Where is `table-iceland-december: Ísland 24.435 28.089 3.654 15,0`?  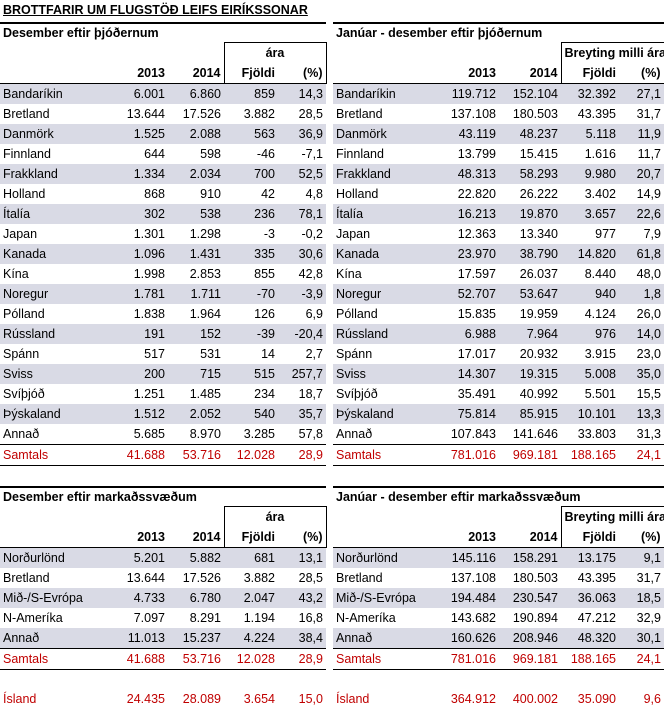 table-iceland-december: Ísland 24.435 28.089 3.654 15,0 is located at coordinates (163, 699).